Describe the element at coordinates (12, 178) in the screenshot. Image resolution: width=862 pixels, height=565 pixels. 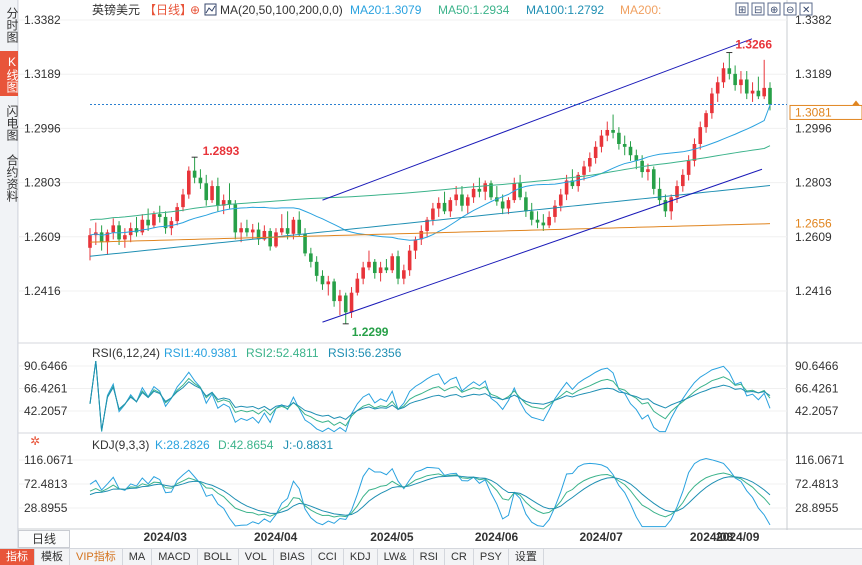
I see `left-tab-3: 合约资料` at that location.